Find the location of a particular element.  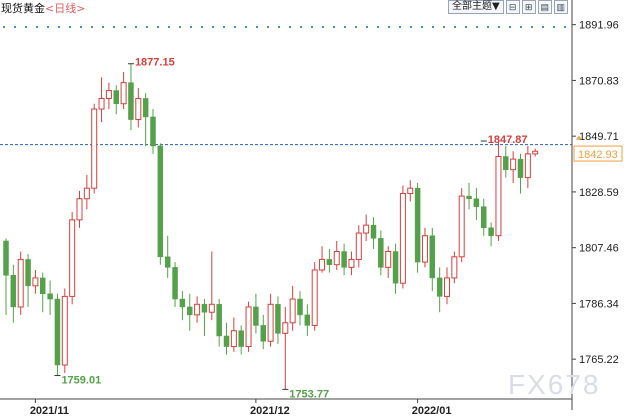

collapse-button: ⊟ is located at coordinates (512, 7).